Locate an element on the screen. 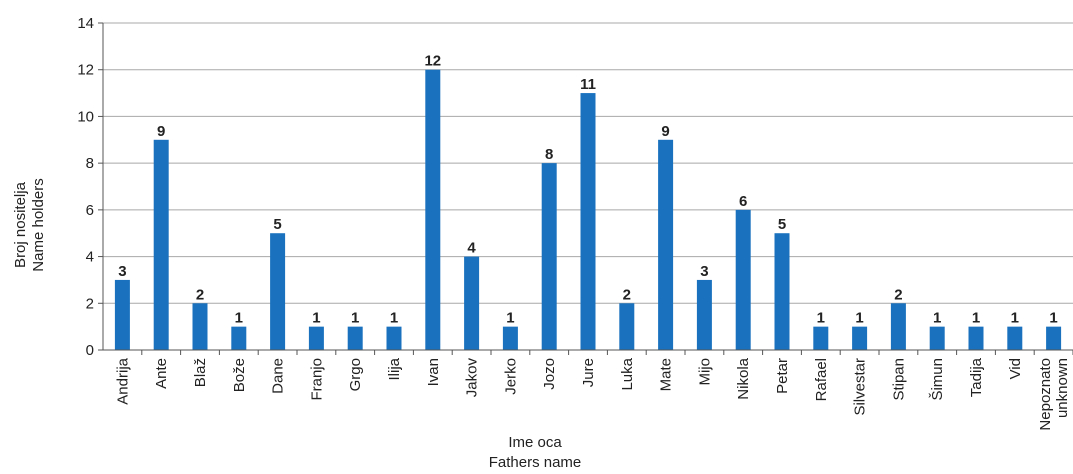 The image size is (1073, 474). x-category-label: Petar is located at coordinates (782, 376).